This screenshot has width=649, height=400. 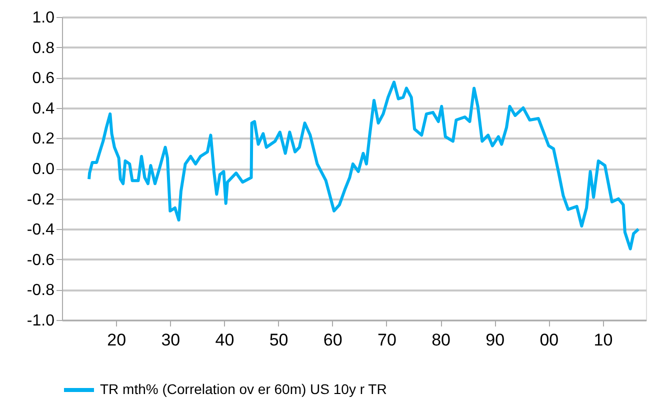 What do you see at coordinates (43, 48) in the screenshot?
I see `y-tick-label: 0.8` at bounding box center [43, 48].